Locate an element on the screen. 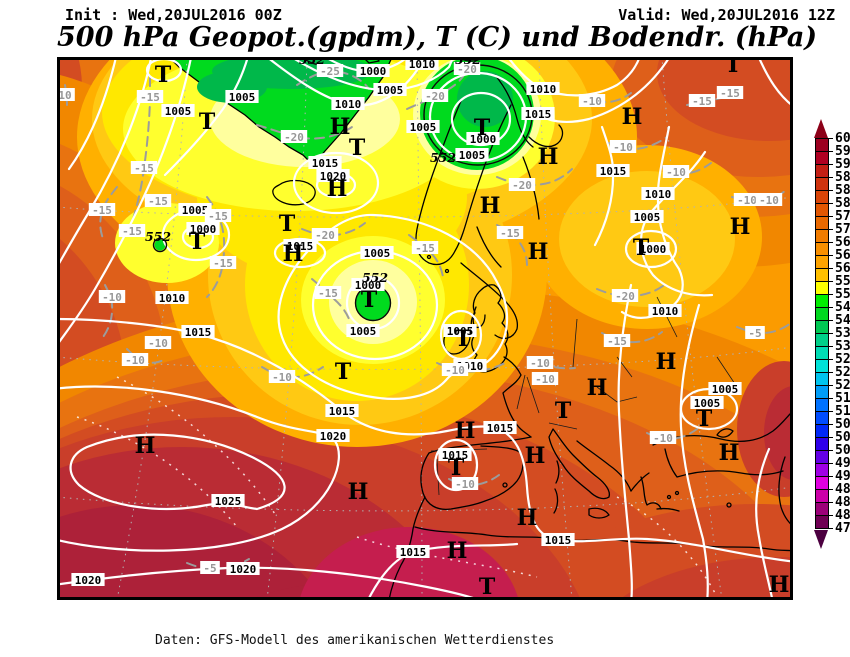 This screenshot has width=850, height=657. colorbar-tick-label: 584 is located at coordinates (842, 190).